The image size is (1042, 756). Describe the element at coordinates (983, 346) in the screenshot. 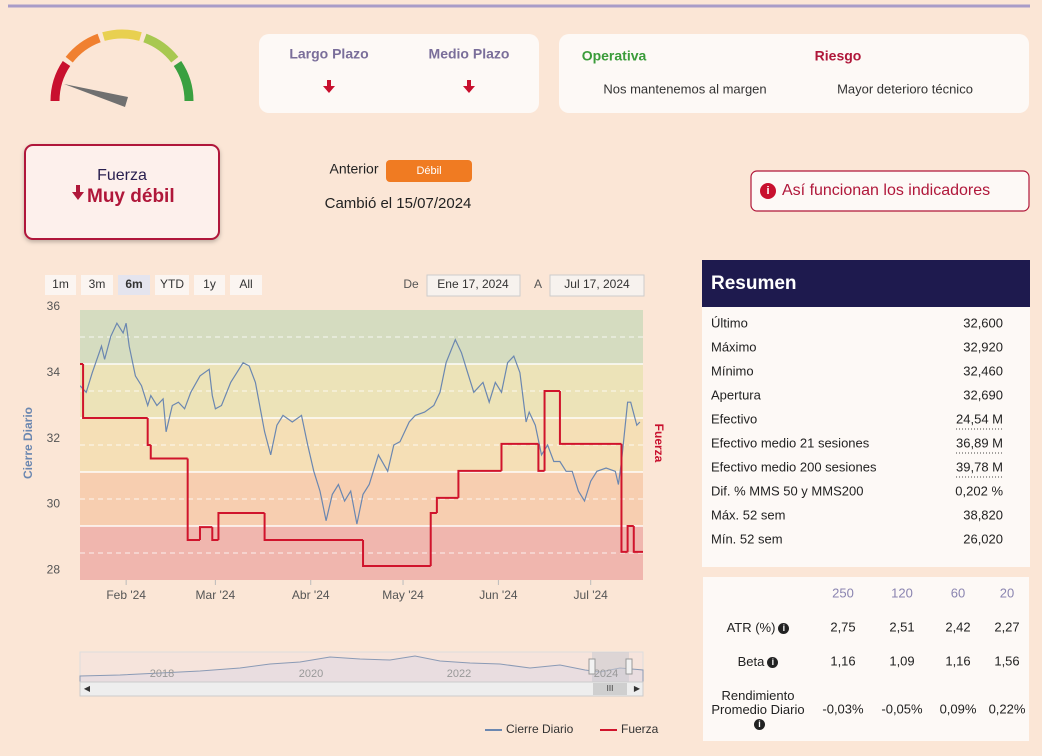

I see `summary-value: 32,920` at that location.